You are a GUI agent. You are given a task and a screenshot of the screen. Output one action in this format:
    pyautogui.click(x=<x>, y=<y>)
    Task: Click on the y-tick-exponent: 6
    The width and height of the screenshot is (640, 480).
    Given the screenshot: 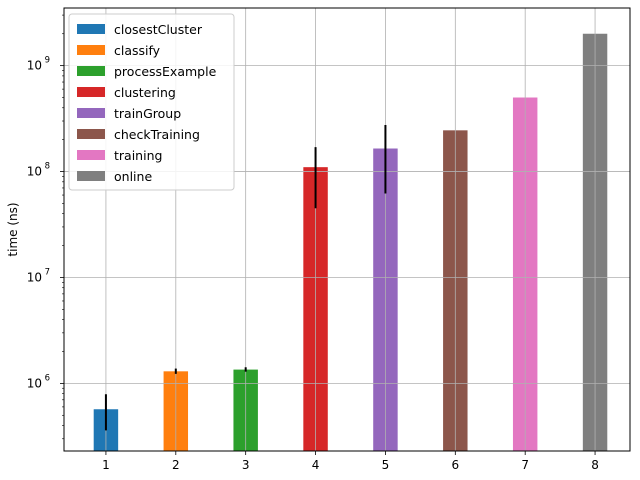 What is the action you would take?
    pyautogui.click(x=47, y=378)
    